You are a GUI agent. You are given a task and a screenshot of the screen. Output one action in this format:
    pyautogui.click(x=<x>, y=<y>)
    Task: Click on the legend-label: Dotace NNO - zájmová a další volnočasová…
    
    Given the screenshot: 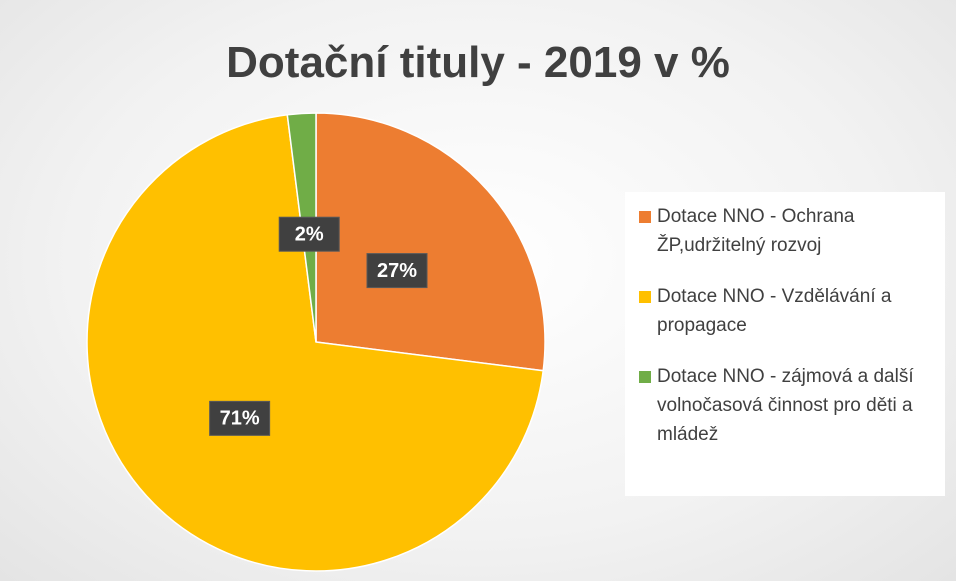 What is the action you would take?
    pyautogui.click(x=785, y=405)
    